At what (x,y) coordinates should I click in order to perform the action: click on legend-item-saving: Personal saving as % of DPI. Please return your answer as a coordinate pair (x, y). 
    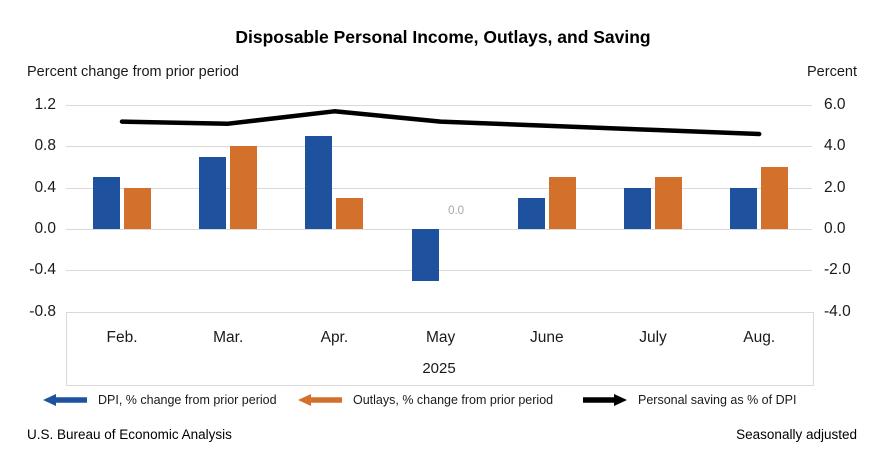
    Looking at the image, I should click on (689, 400).